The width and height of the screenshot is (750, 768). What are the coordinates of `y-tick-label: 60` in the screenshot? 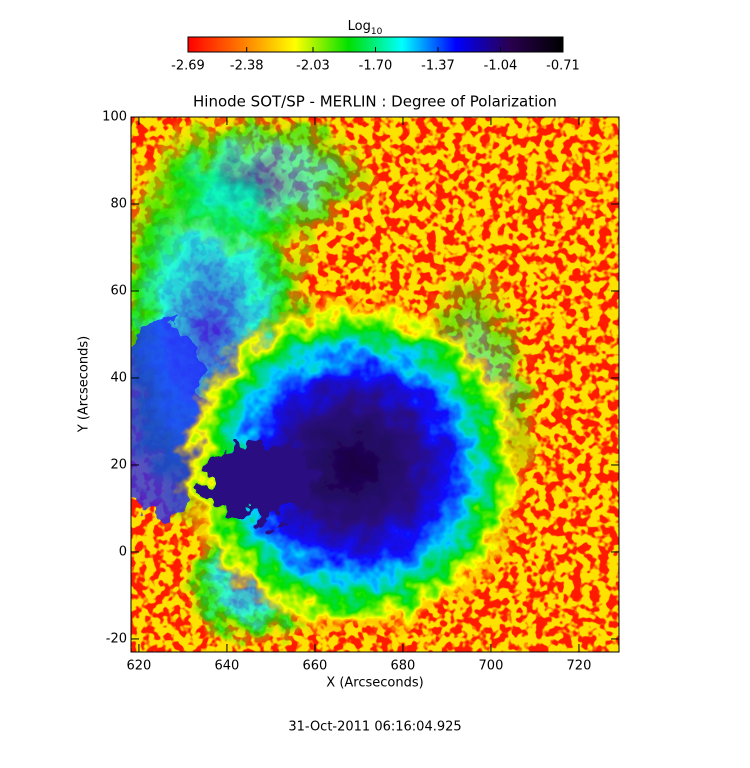 It's located at (118, 290).